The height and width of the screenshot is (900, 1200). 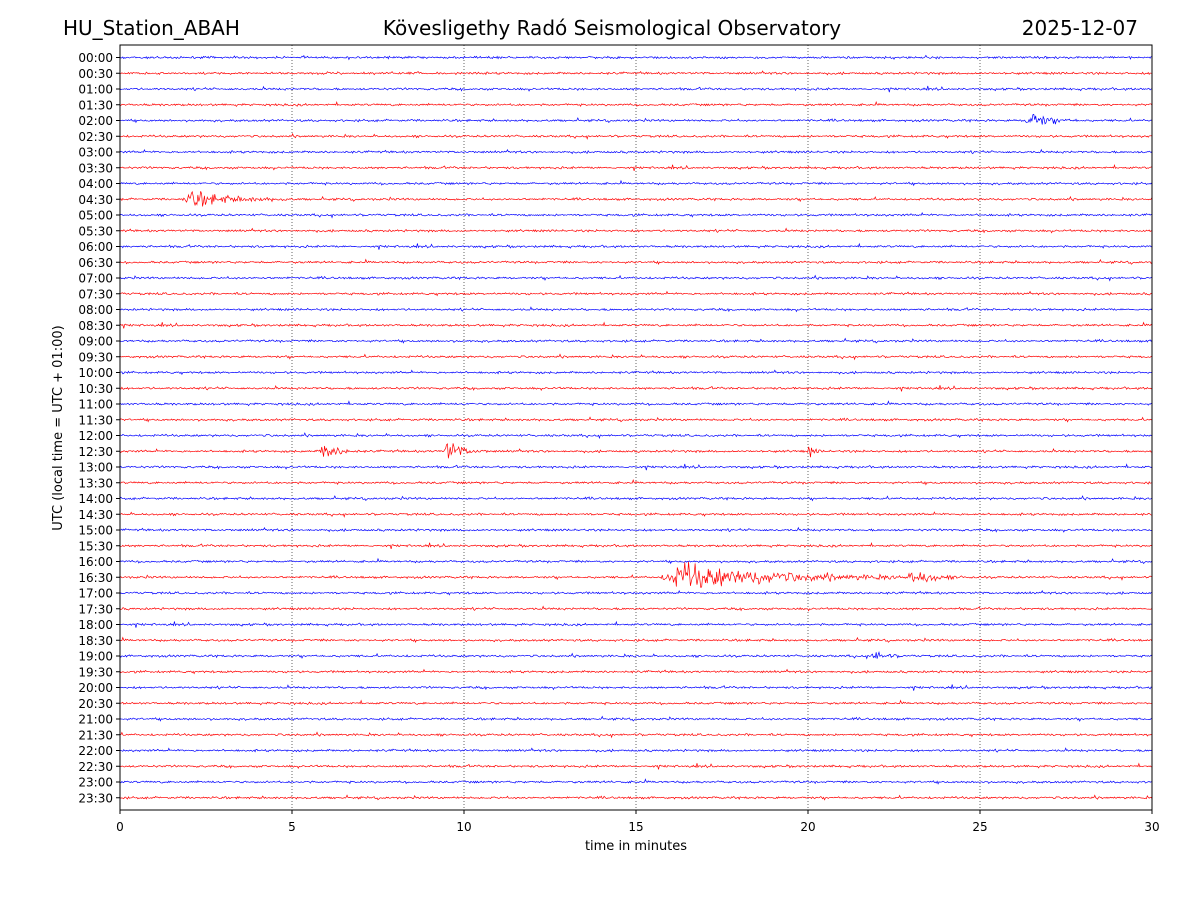 What do you see at coordinates (95, 672) in the screenshot?
I see `y-tick-label: 19:30` at bounding box center [95, 672].